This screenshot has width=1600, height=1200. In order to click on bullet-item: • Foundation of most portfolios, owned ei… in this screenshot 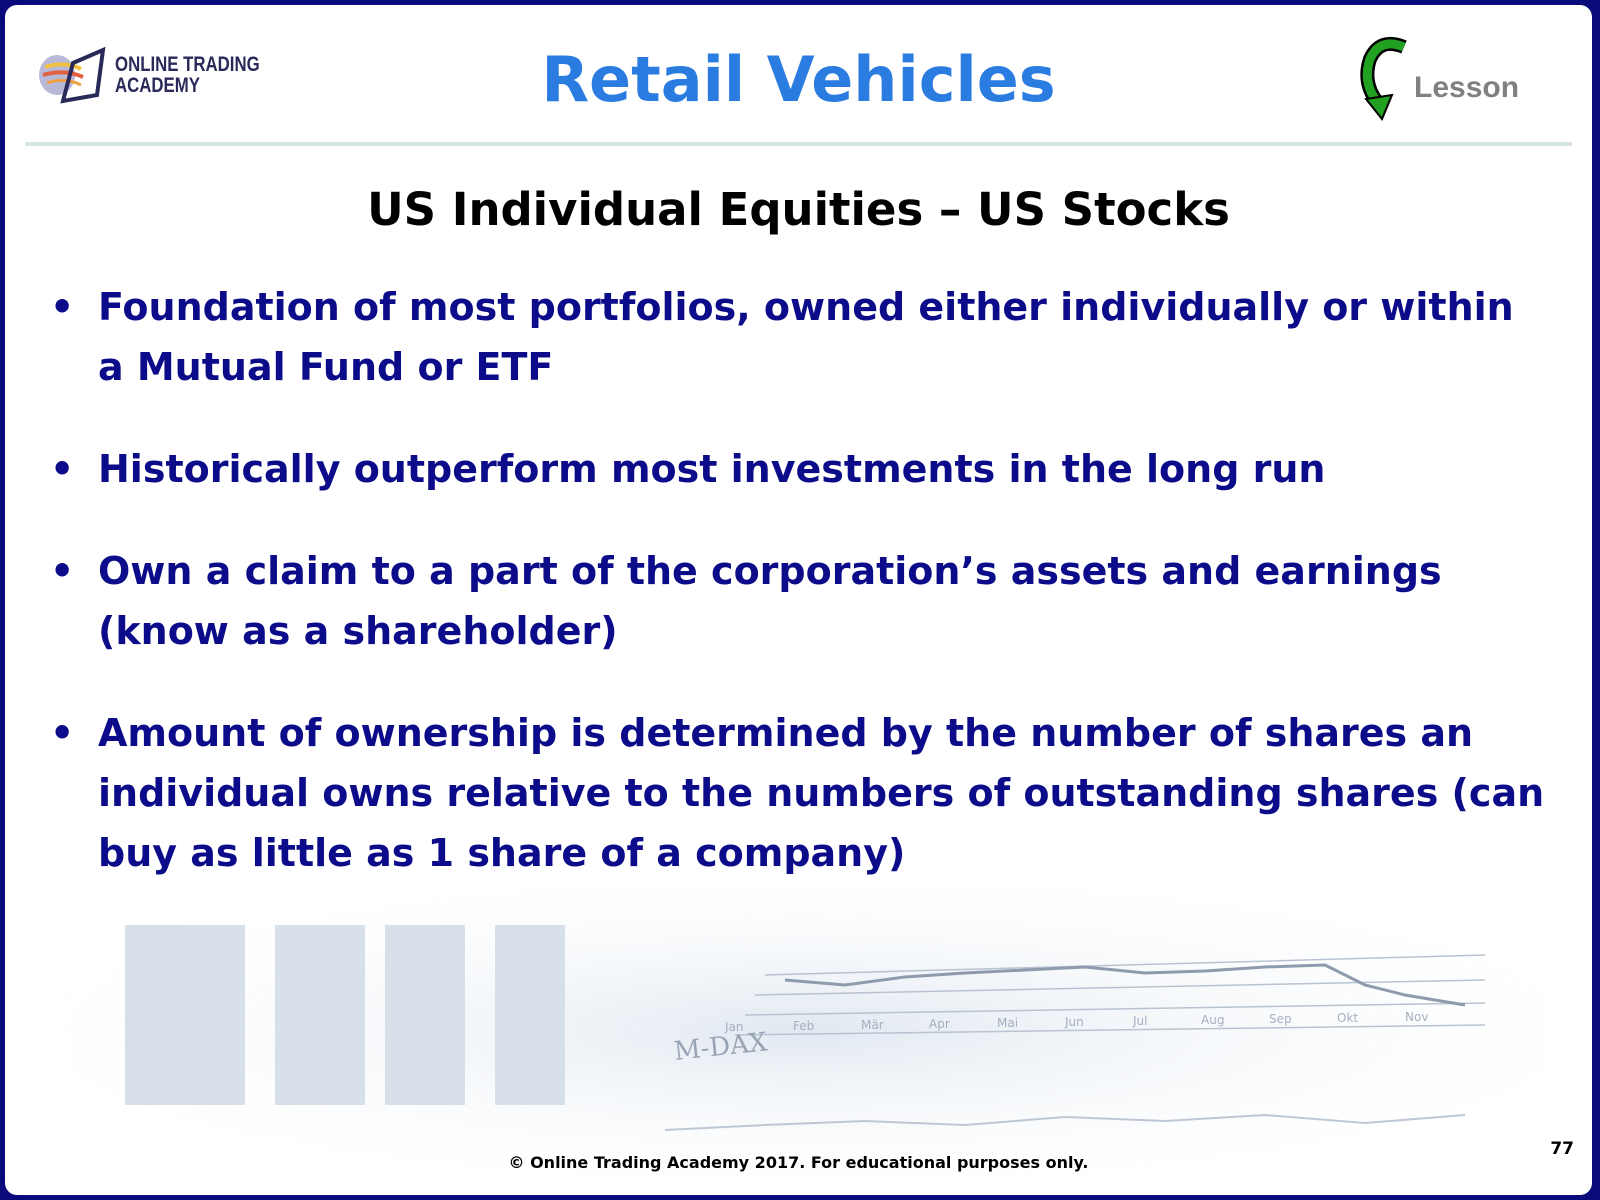, I will do `click(782, 337)`.